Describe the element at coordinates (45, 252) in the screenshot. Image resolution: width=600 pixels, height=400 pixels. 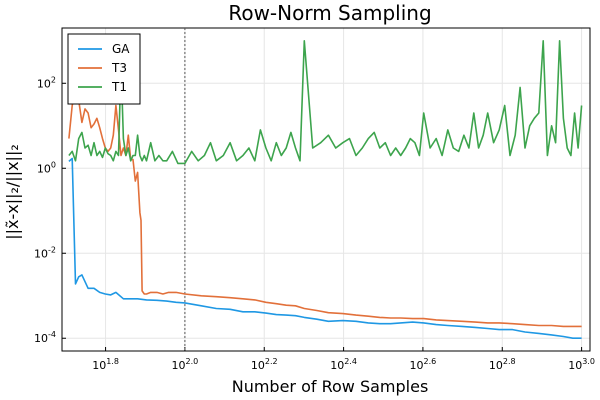
I see `y-tick-label: 10-2` at that location.